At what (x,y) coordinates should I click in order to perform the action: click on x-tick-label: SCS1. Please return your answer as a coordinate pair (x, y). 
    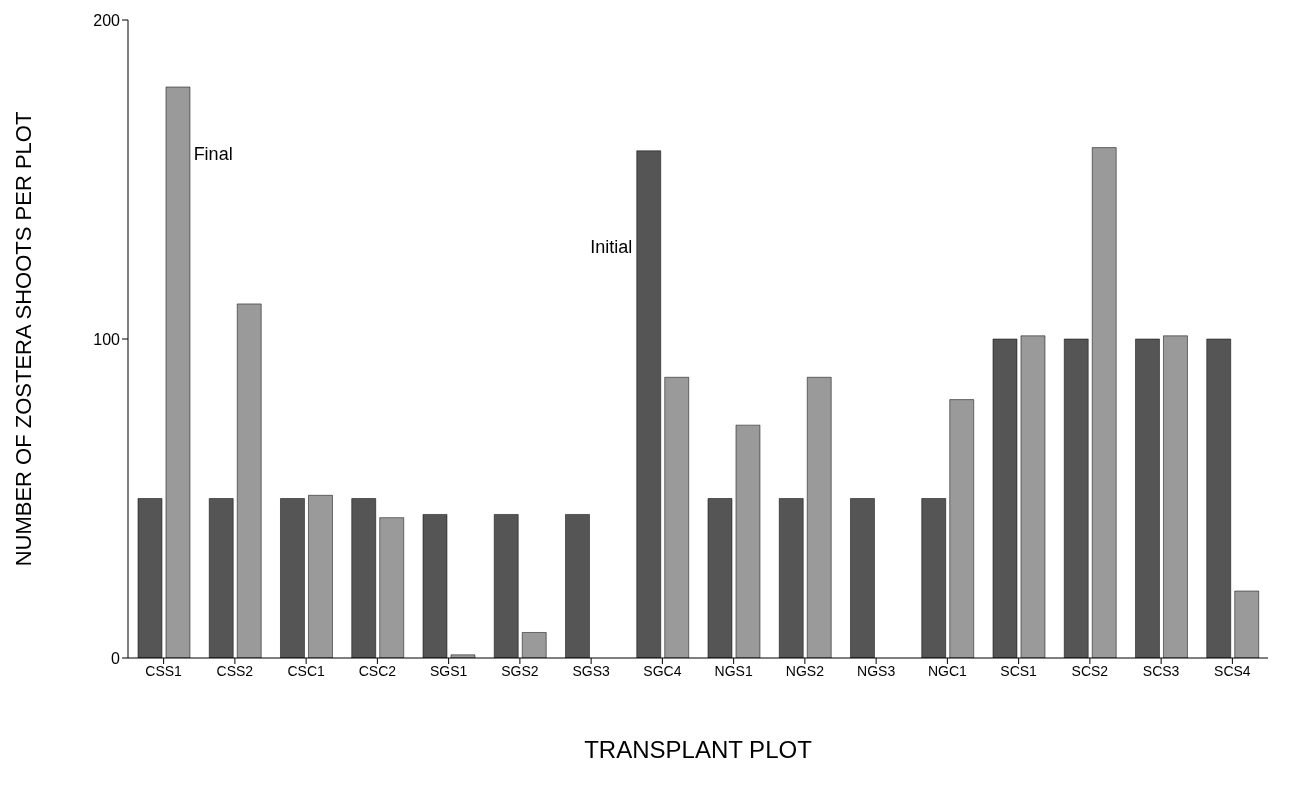
    Looking at the image, I should click on (1019, 670).